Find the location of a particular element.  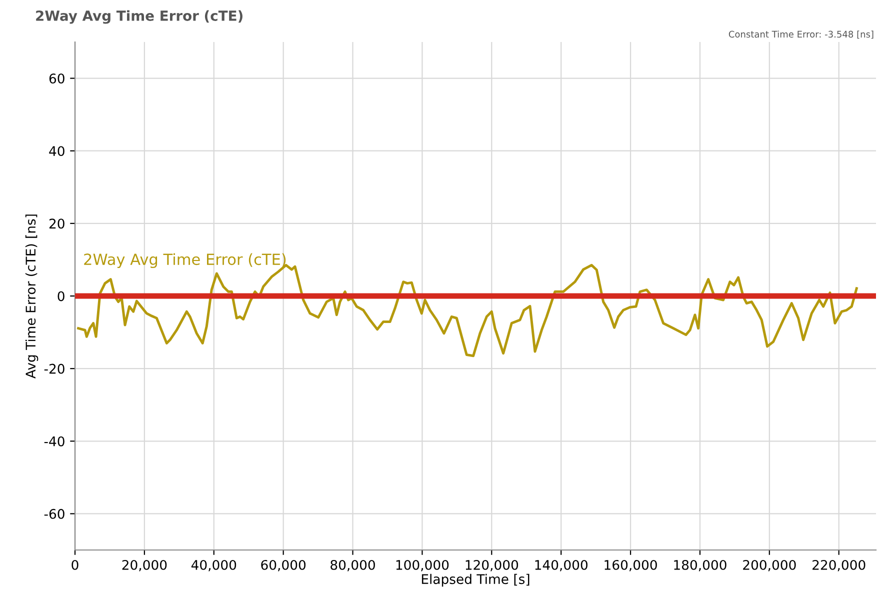

y-axis-title: Avg Time Error (cTE) [ns] is located at coordinates (31, 296).